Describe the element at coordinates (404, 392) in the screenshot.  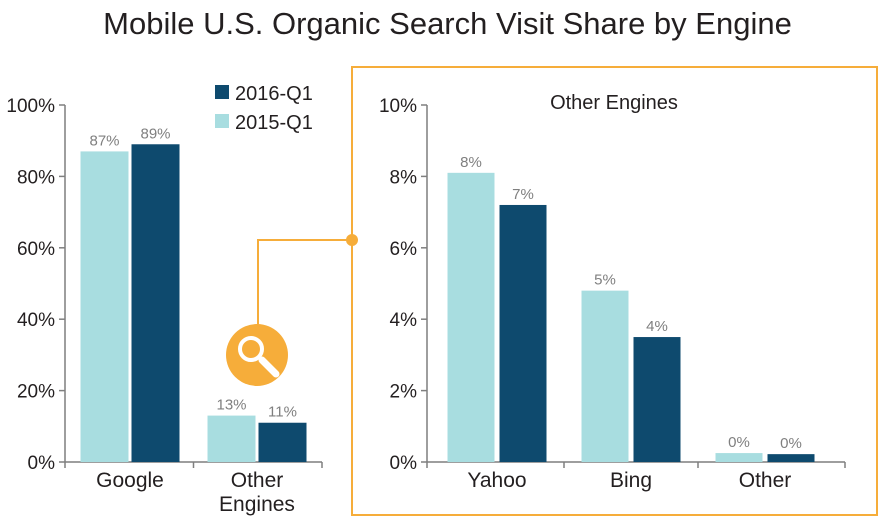
I see `right-y-tick-label: 2%` at that location.